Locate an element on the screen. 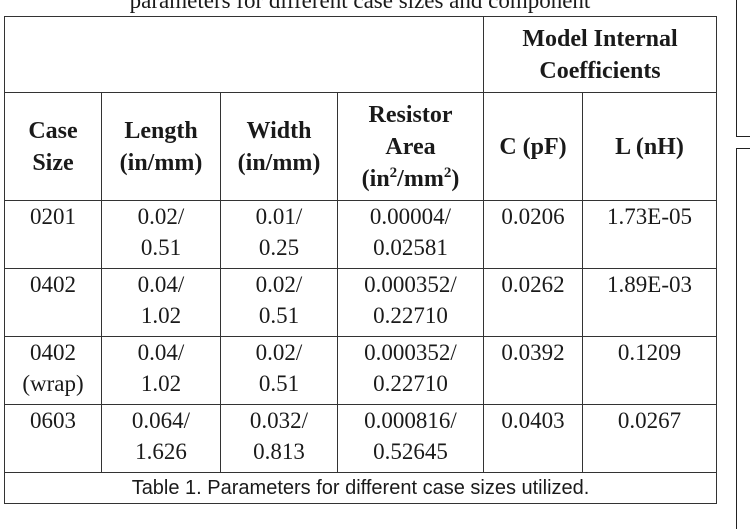  cell-text: 0.032/ is located at coordinates (279, 420).